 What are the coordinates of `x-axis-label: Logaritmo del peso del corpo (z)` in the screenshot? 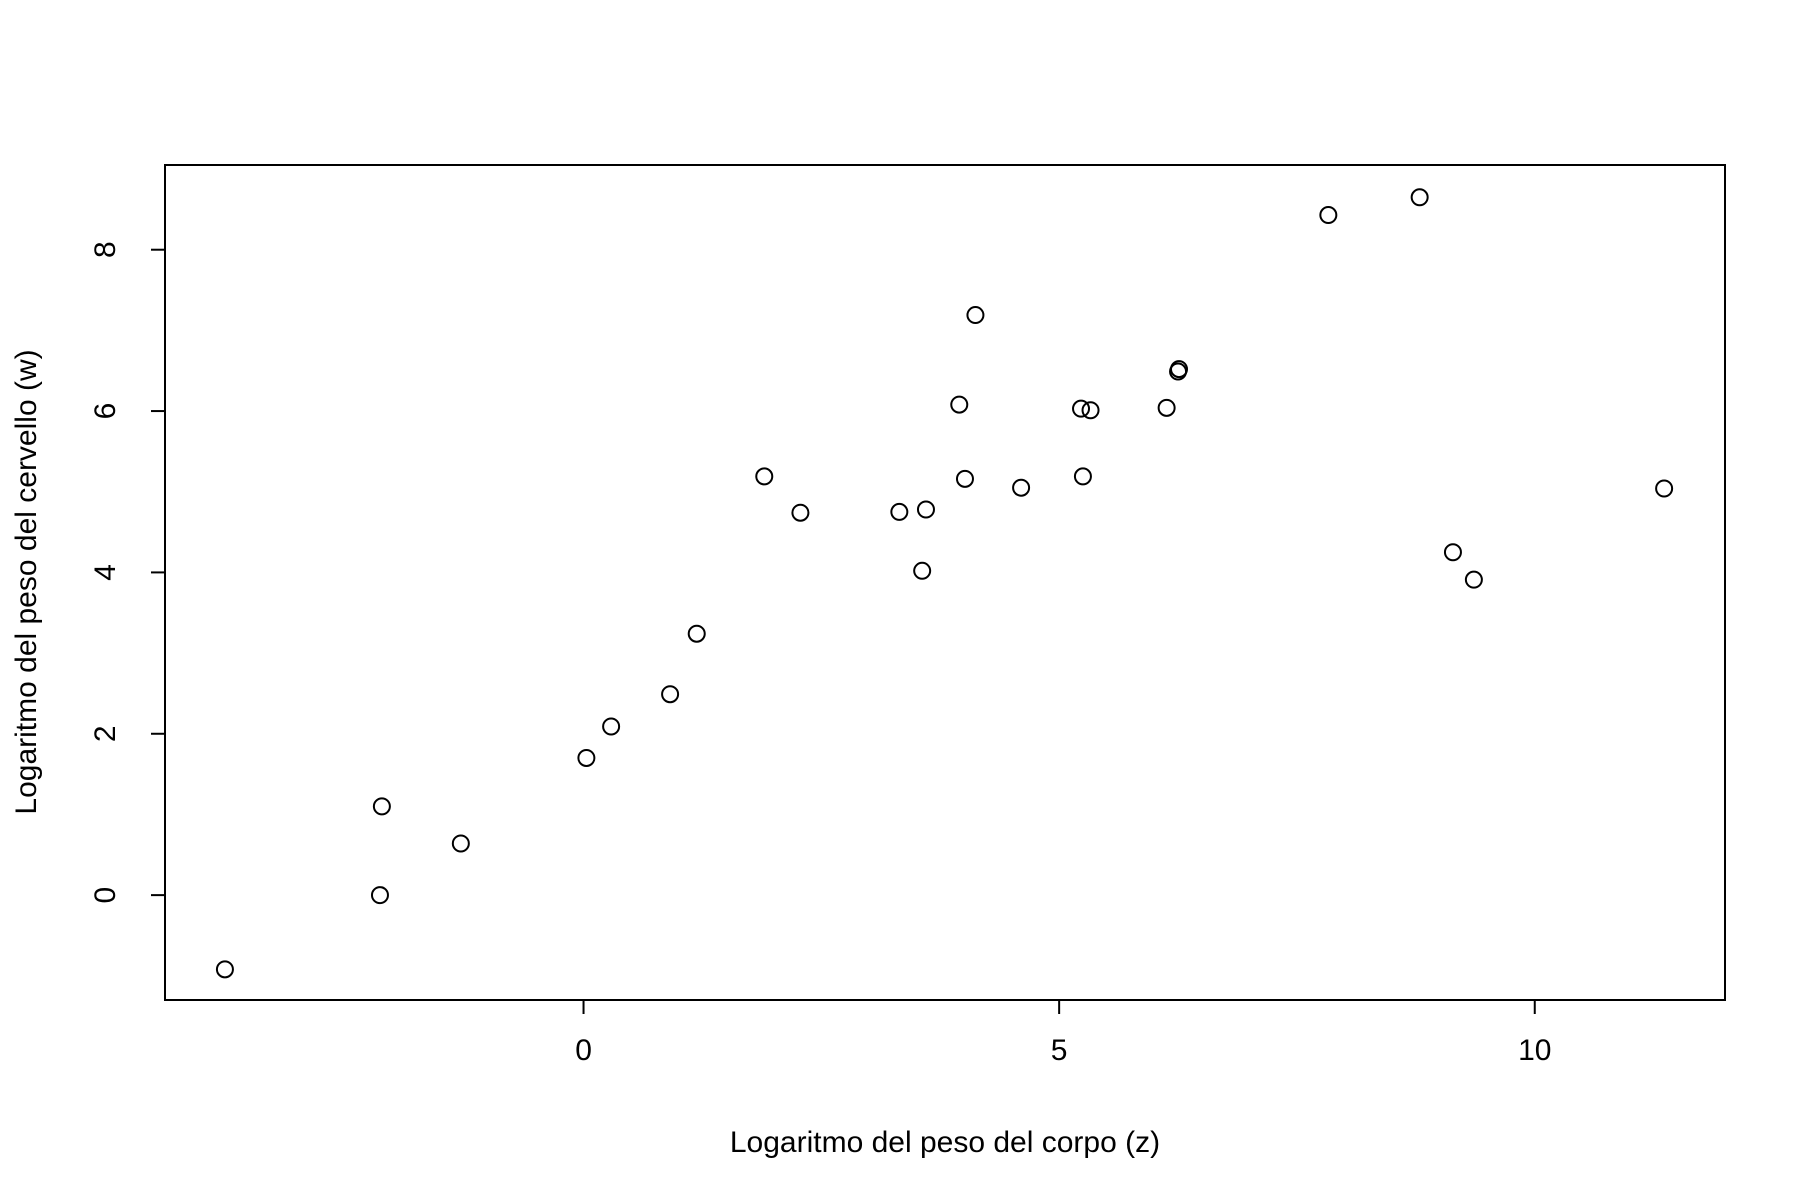 It's located at (945, 1142).